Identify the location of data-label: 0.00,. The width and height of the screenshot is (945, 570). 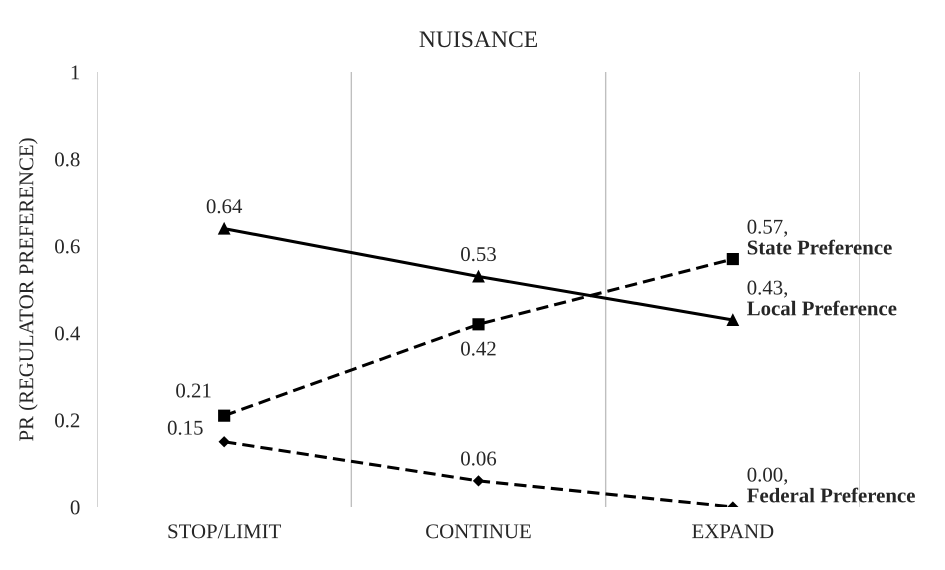
(768, 476).